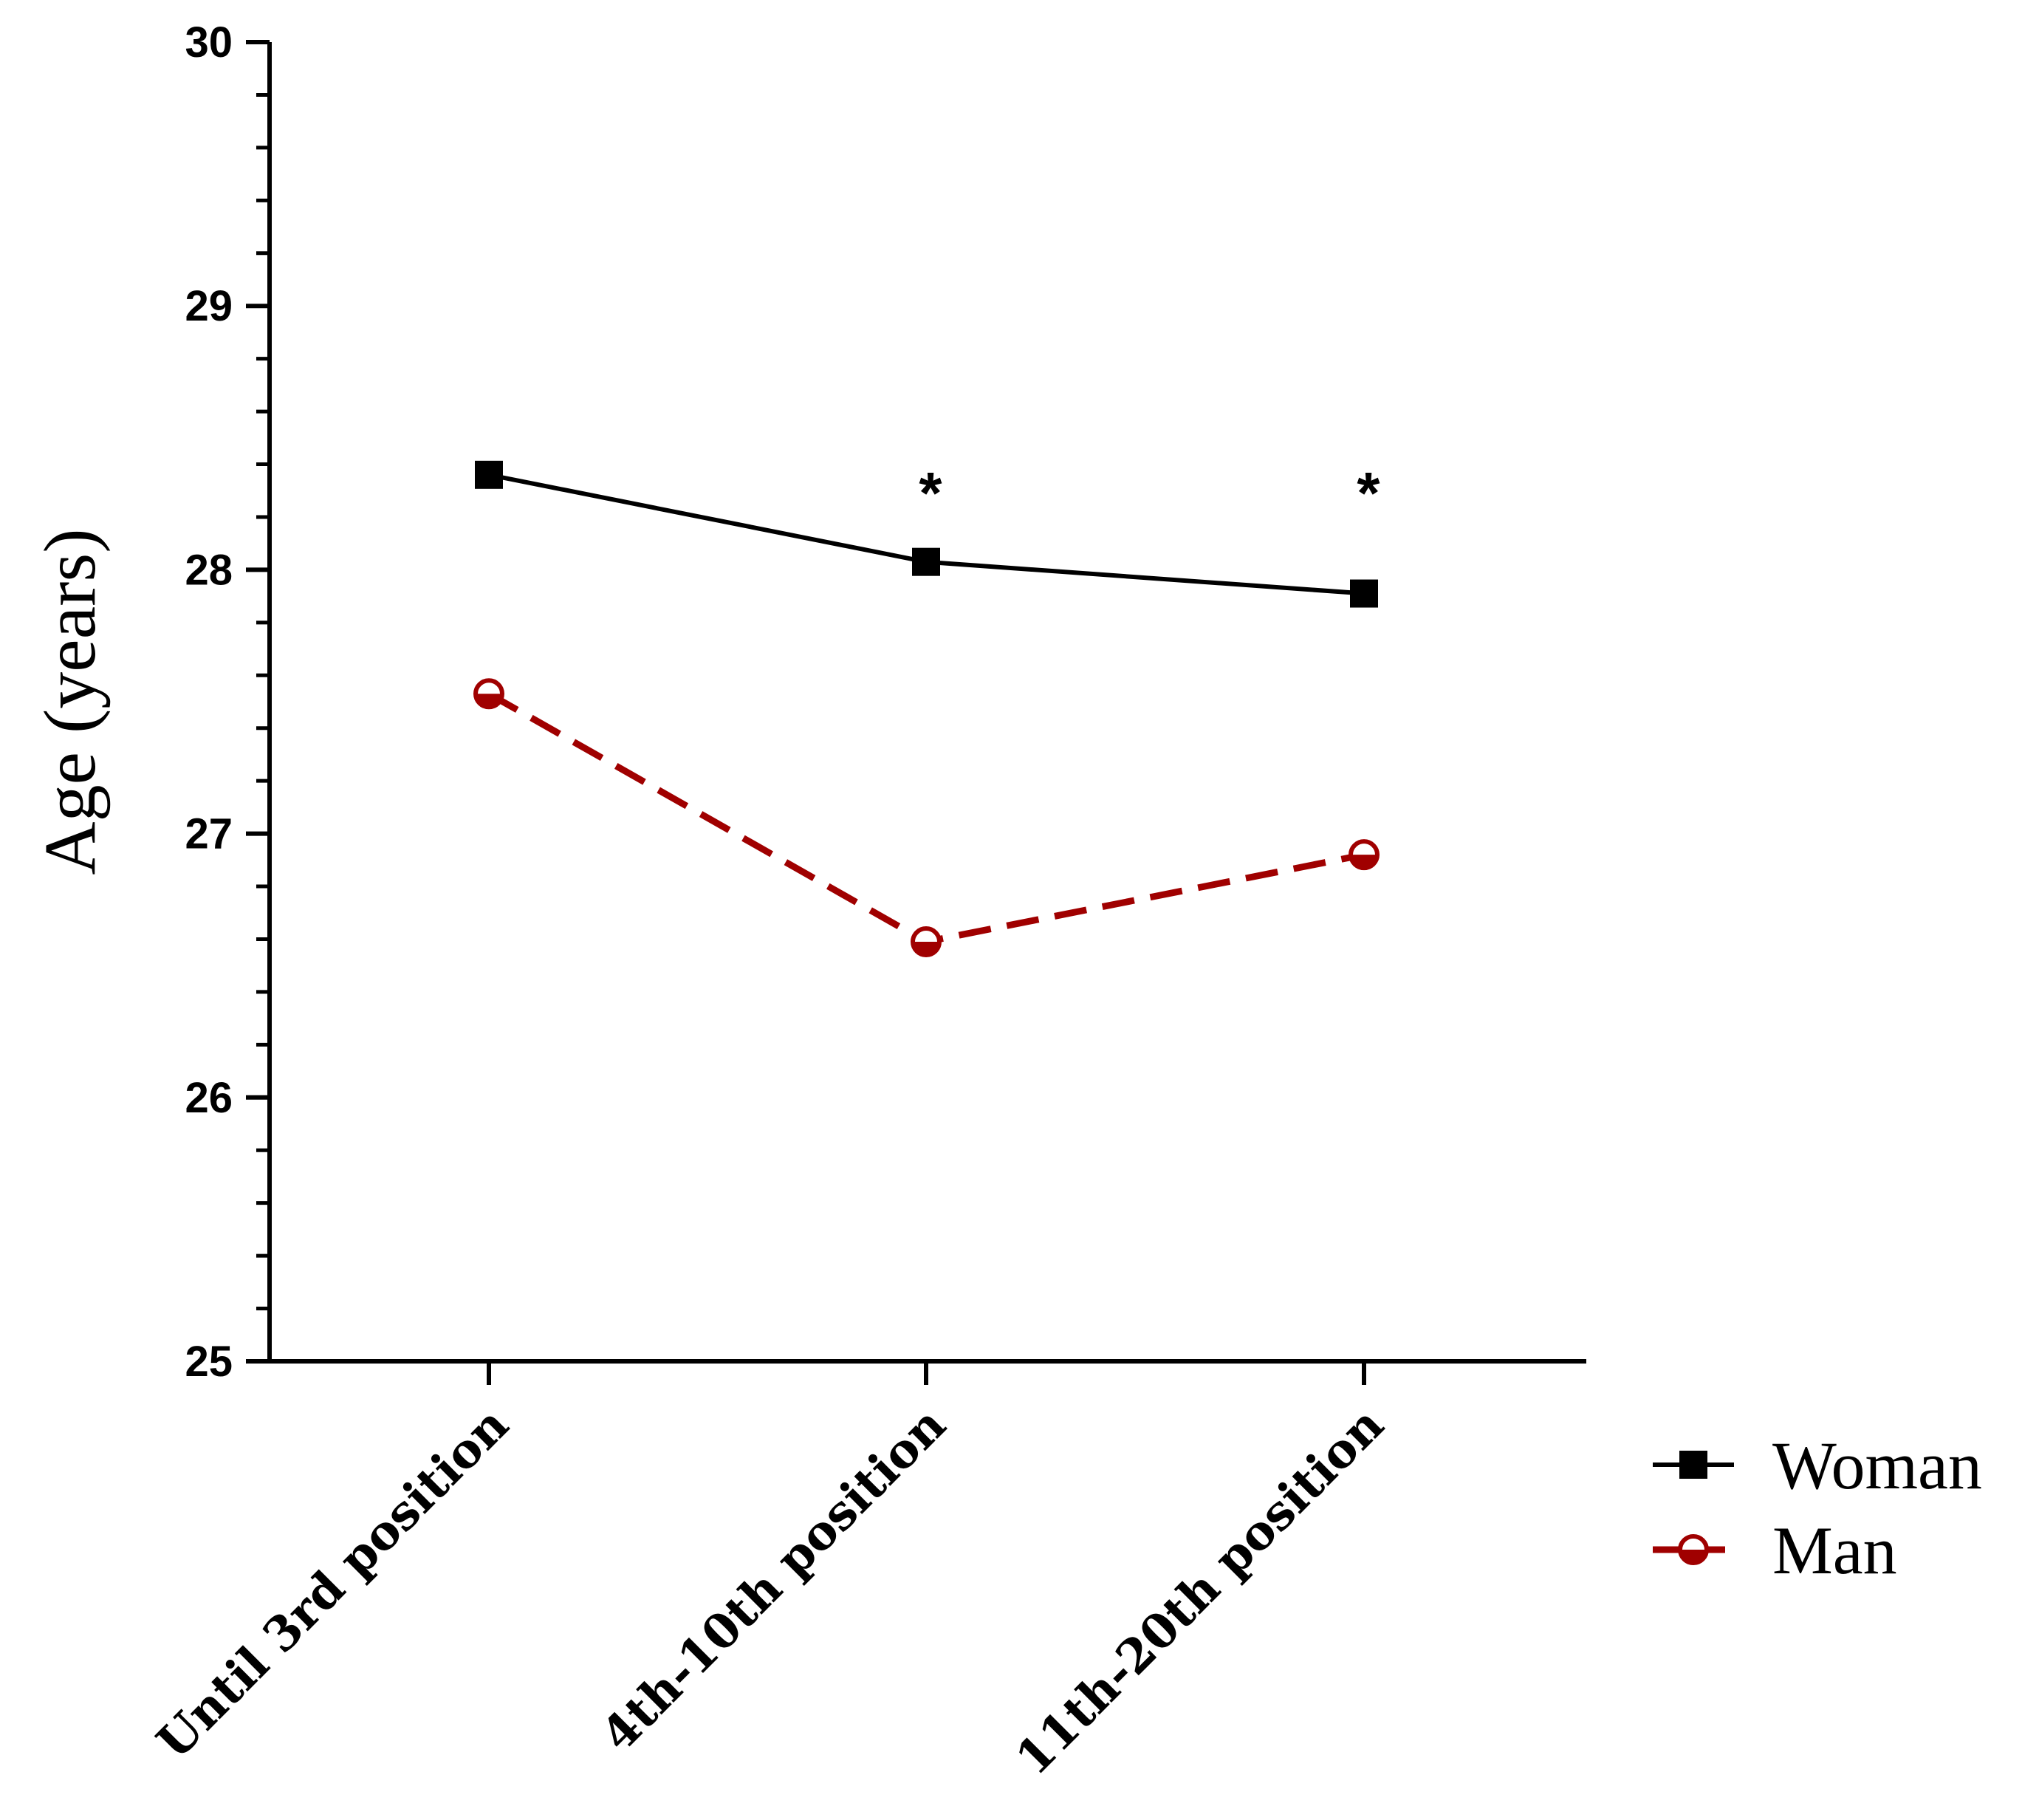  I want to click on point-man-until-3rd-position-fill, so click(489, 701).